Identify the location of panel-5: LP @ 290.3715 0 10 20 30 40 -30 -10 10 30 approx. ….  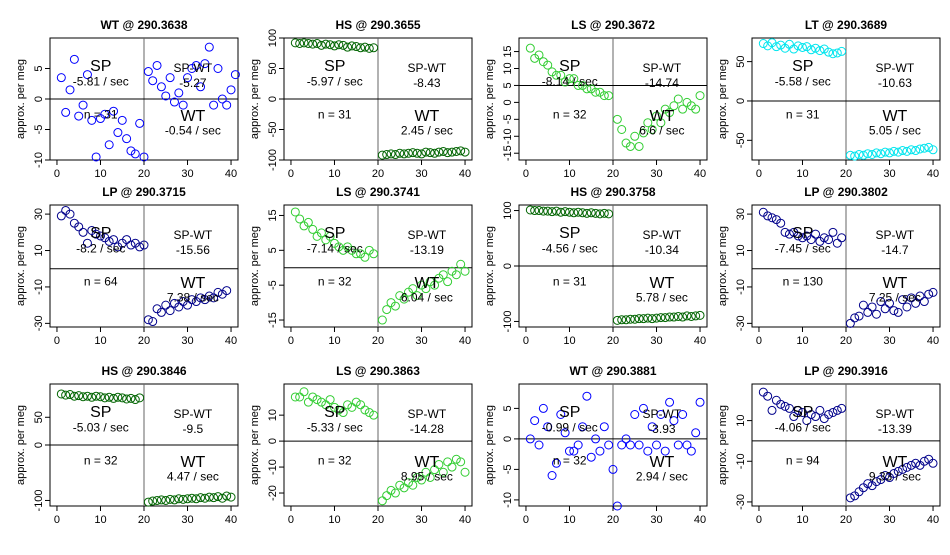
(127, 266).